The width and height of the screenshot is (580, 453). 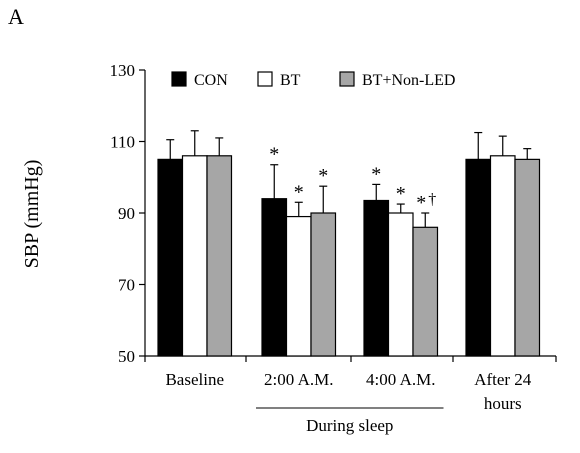 What do you see at coordinates (400, 379) in the screenshot?
I see `x-tick-label: 4:00 A.M.` at bounding box center [400, 379].